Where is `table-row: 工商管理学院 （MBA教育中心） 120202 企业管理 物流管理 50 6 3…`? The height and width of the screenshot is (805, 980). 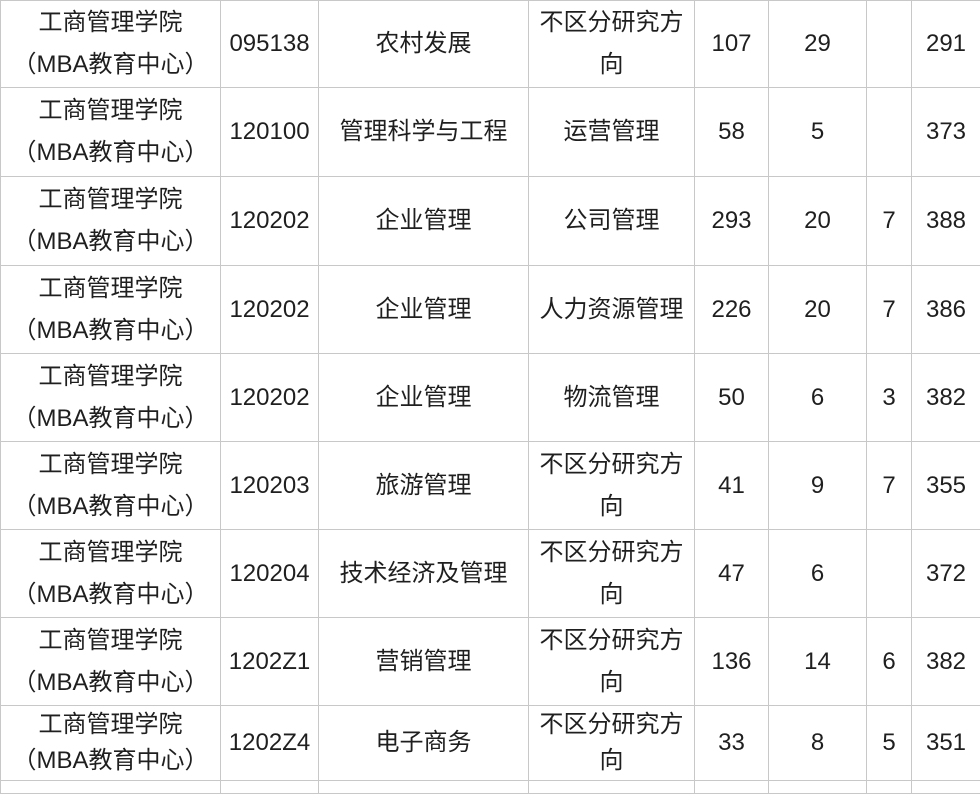 table-row: 工商管理学院 （MBA教育中心） 120202 企业管理 物流管理 50 6 3… is located at coordinates (490, 397).